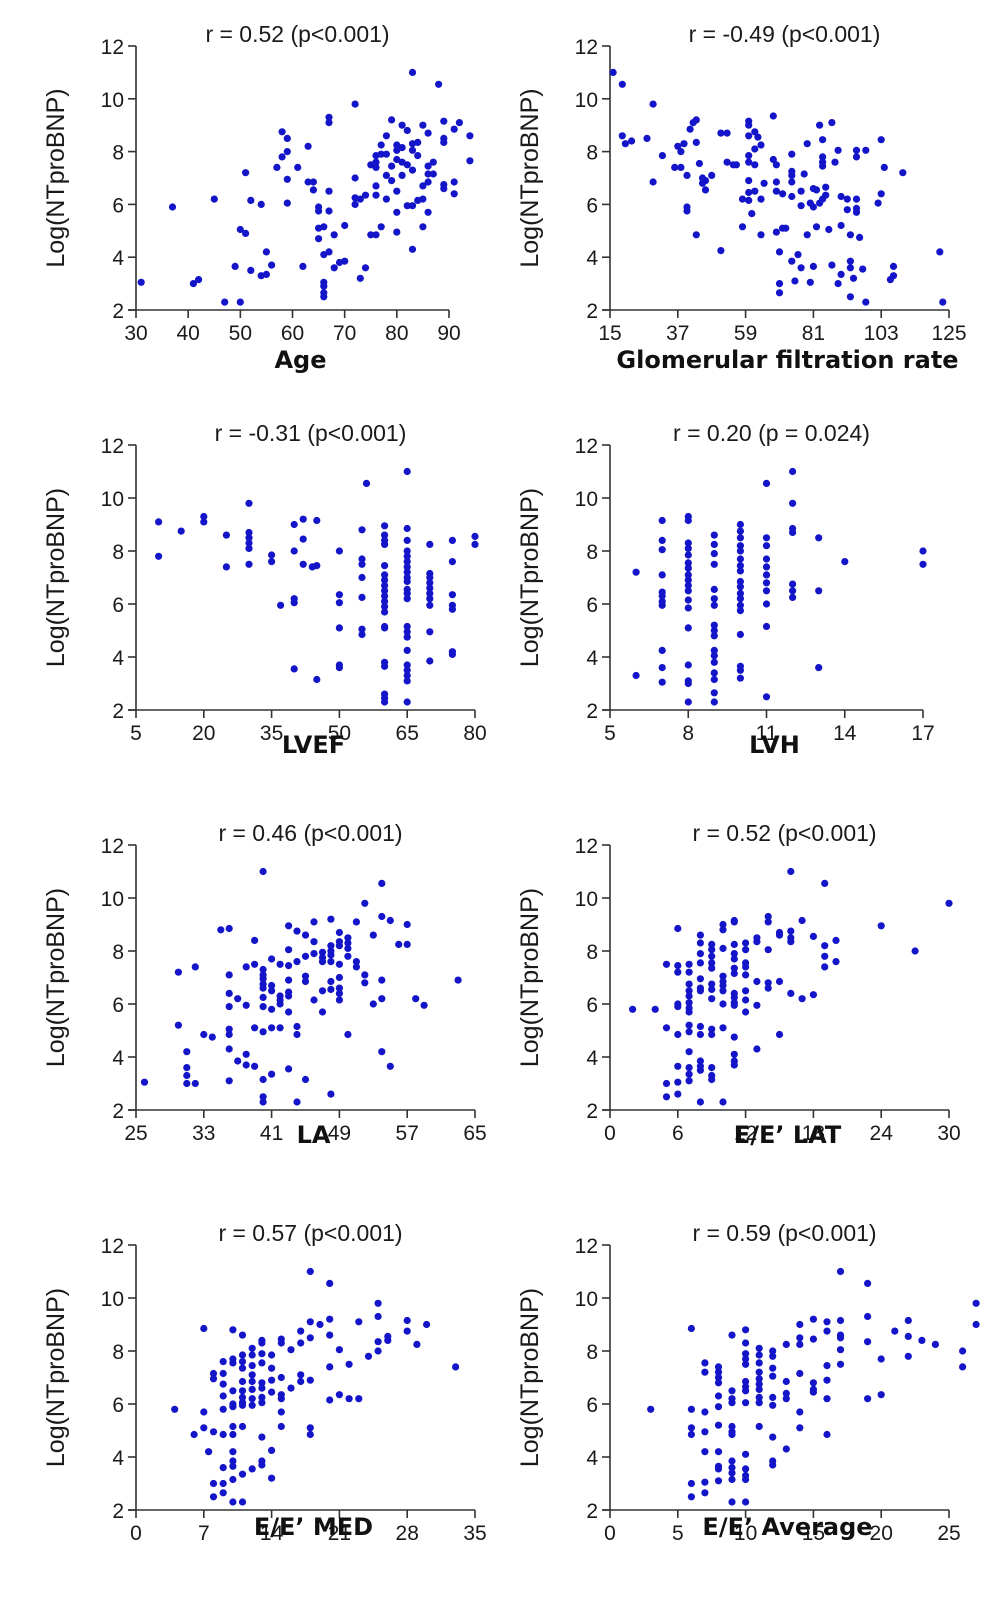  I want to click on y-axis-label: Log(NTproBNP), so click(56, 1377).